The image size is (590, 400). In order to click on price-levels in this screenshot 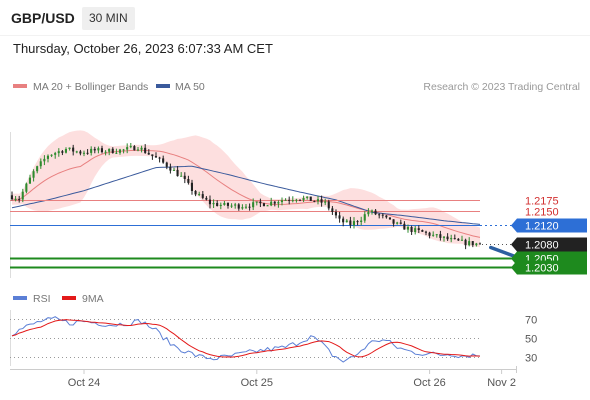, I will do `click(263, 234)`.